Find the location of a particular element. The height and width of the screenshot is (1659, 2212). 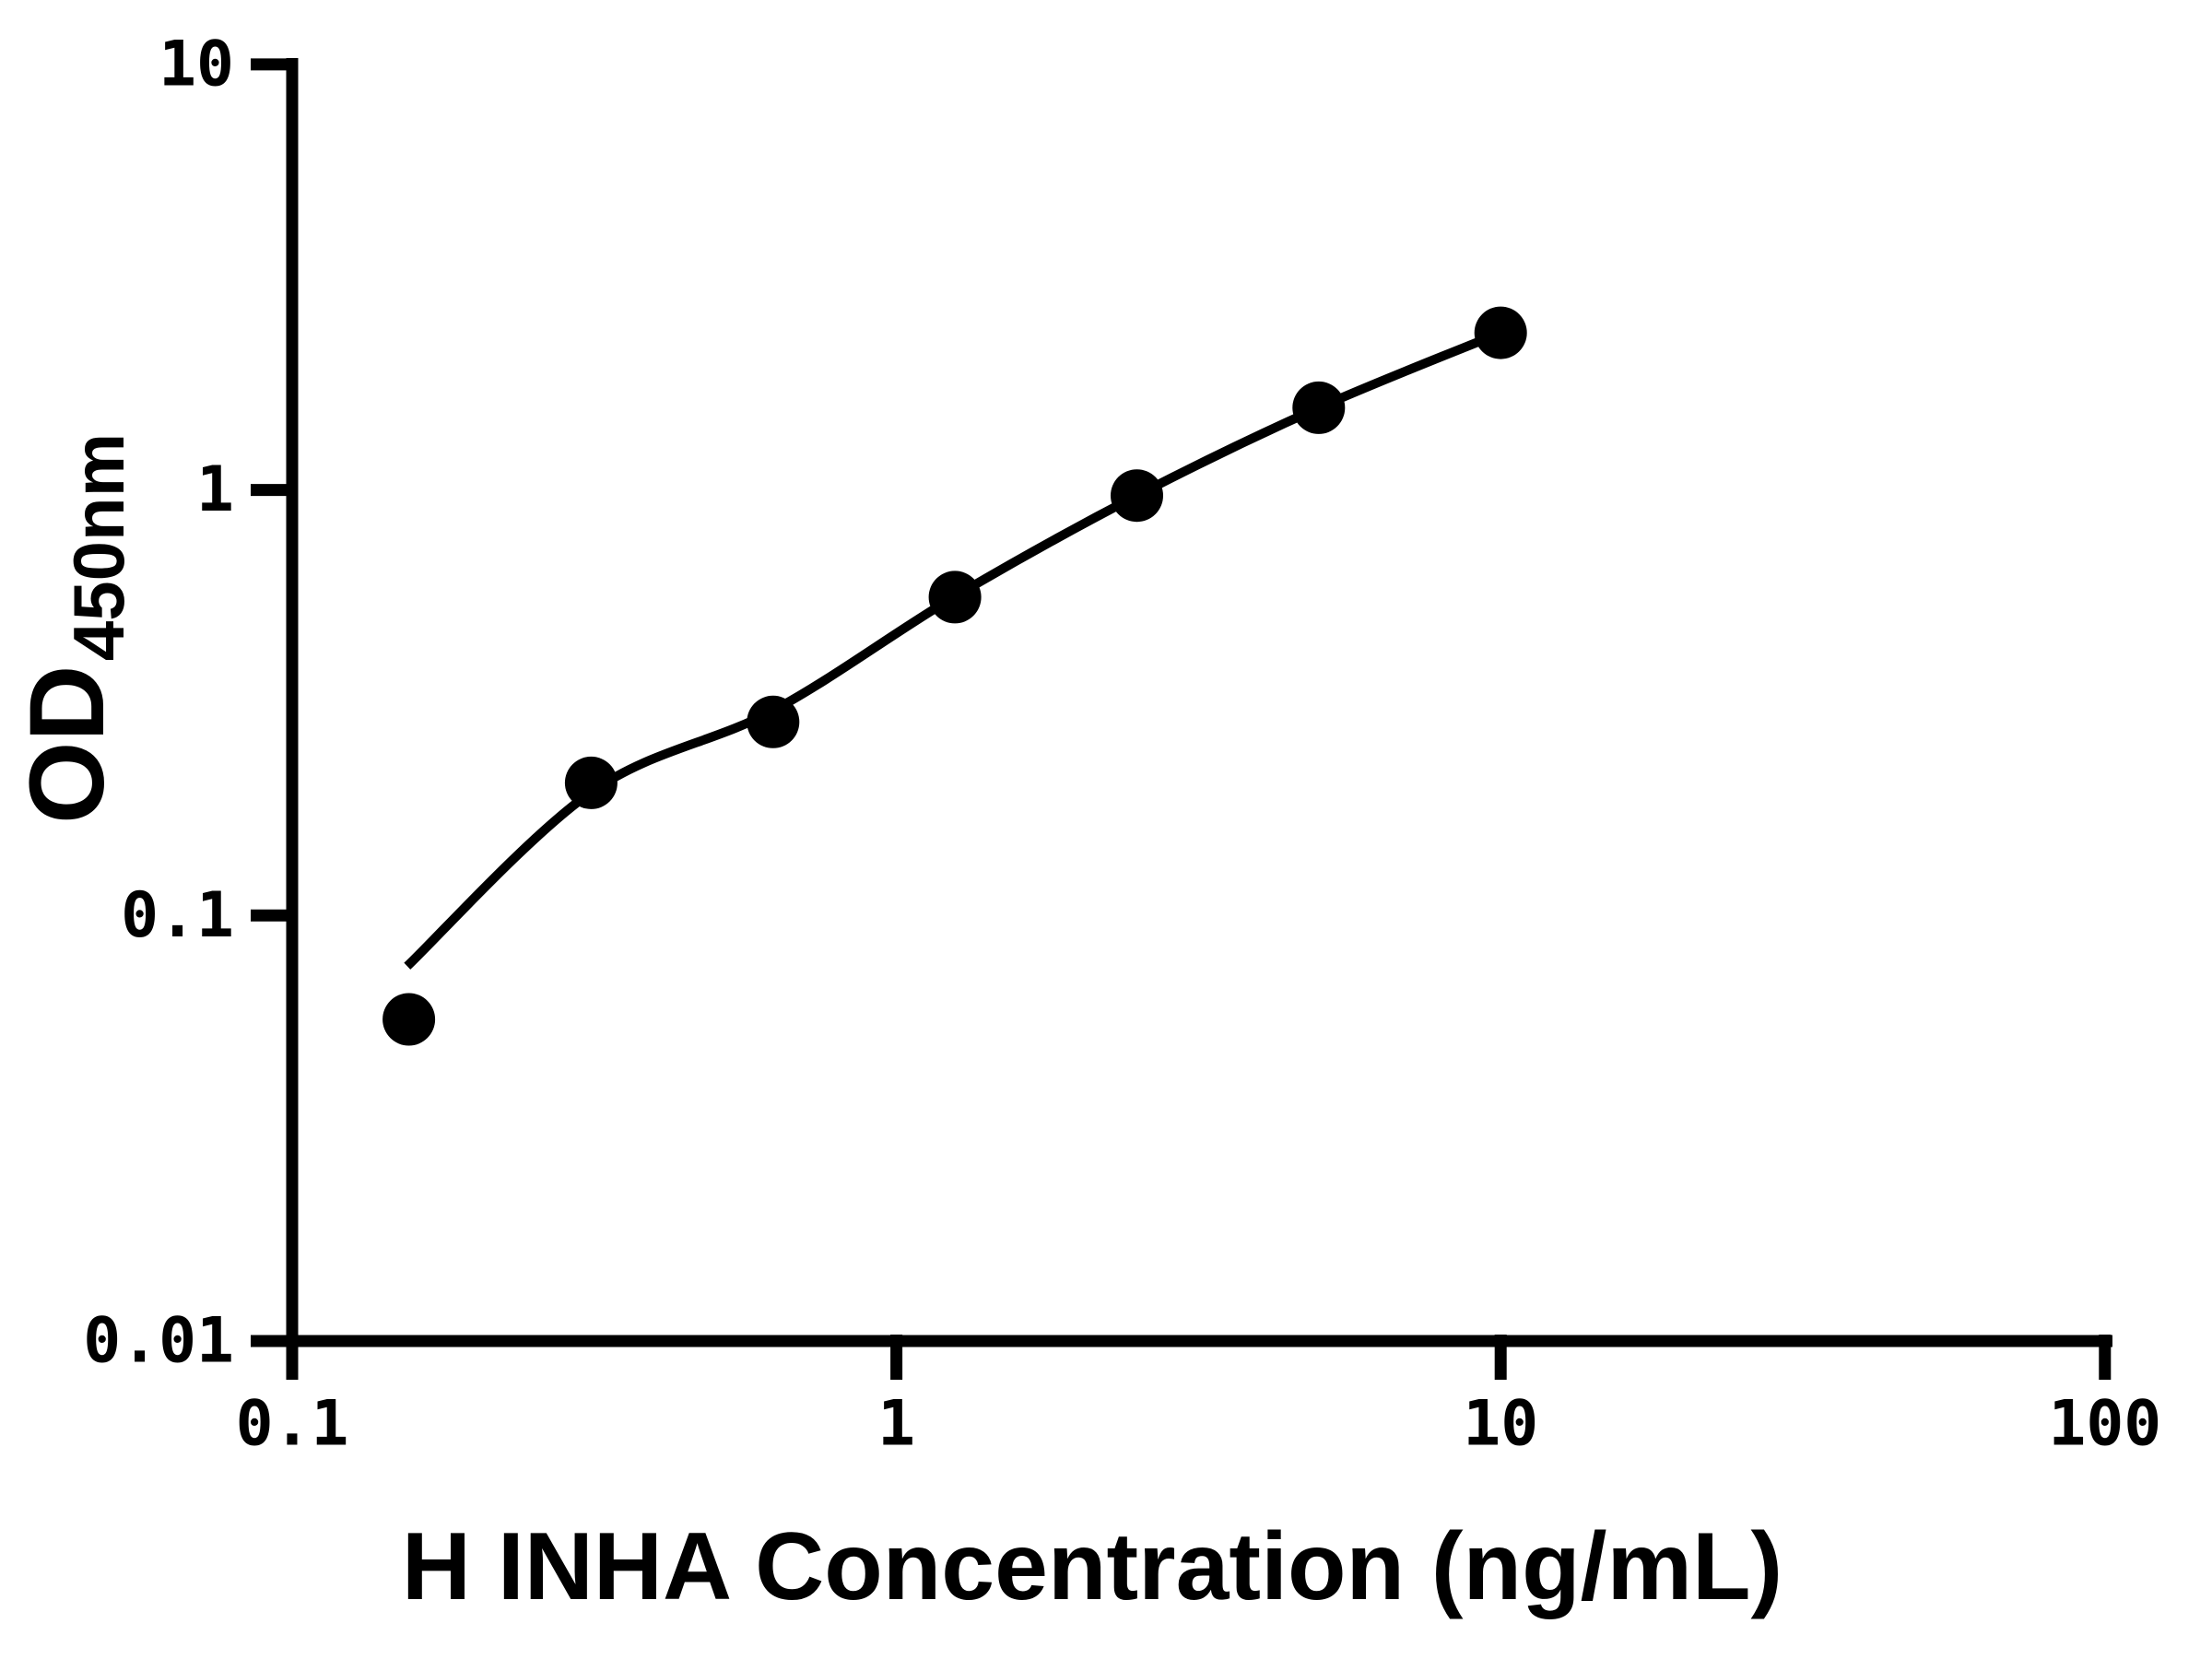

y-tick-label: 0.01 is located at coordinates (158, 1341).